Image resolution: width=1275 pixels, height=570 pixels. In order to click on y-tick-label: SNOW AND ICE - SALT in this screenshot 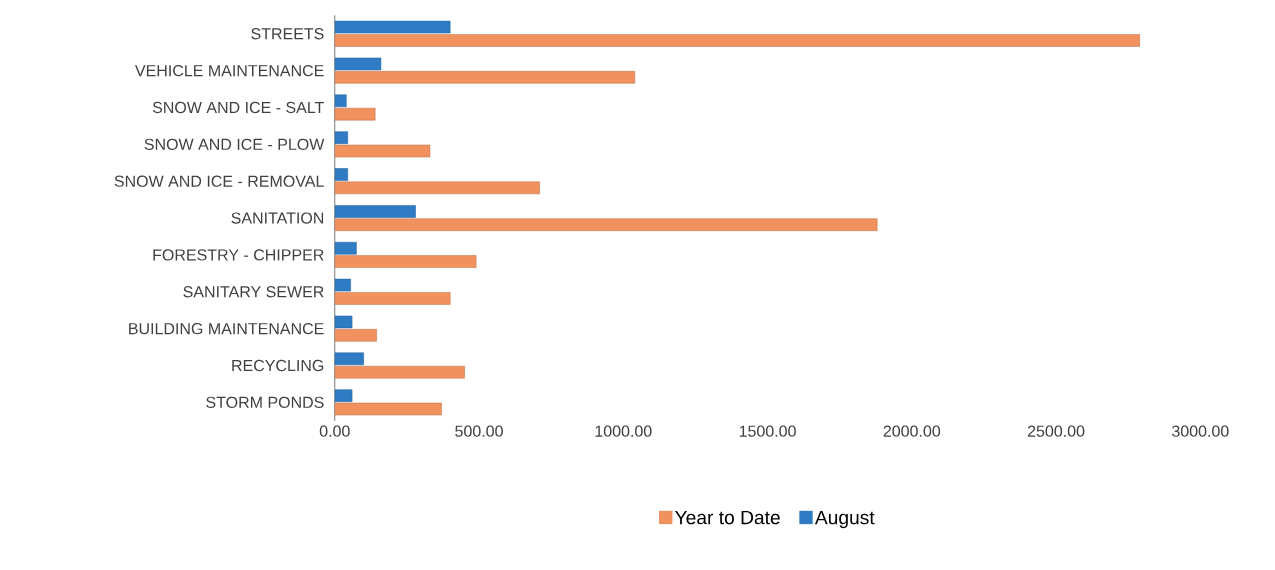, I will do `click(238, 107)`.